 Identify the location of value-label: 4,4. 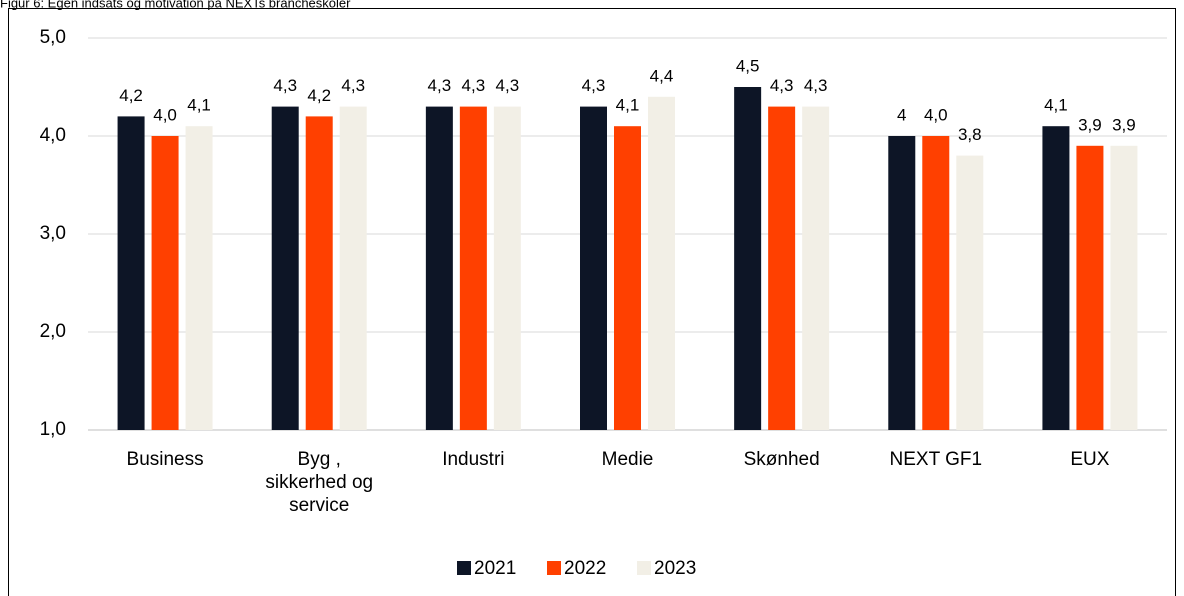
(662, 75).